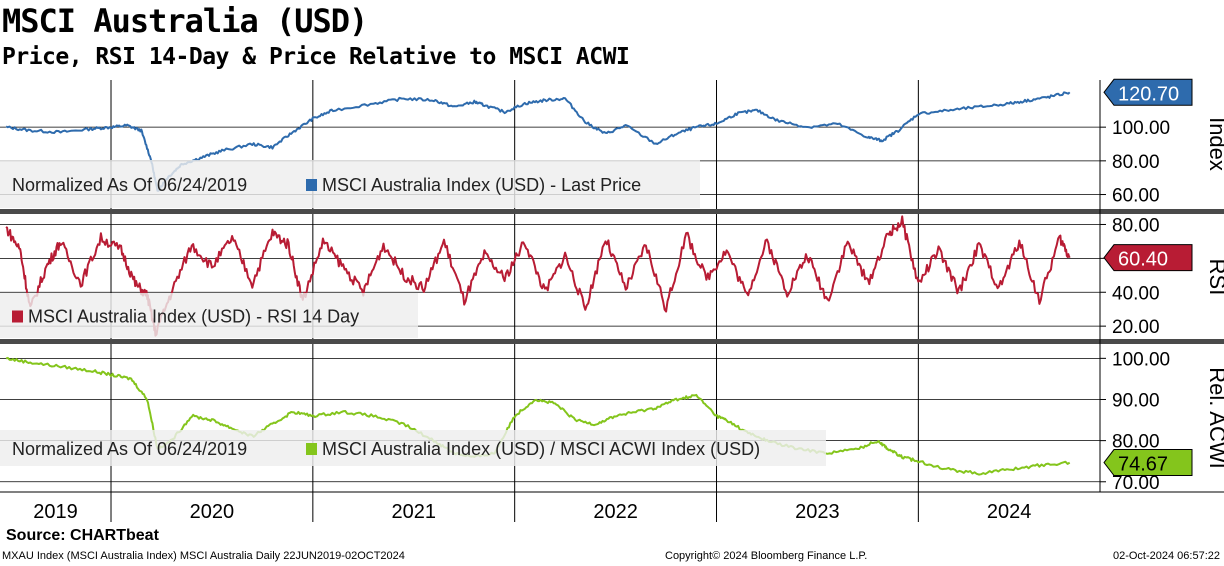 The image size is (1224, 566). I want to click on footer-copyright: Copyright© 2024 Bloomberg Finance L.P., so click(766, 556).